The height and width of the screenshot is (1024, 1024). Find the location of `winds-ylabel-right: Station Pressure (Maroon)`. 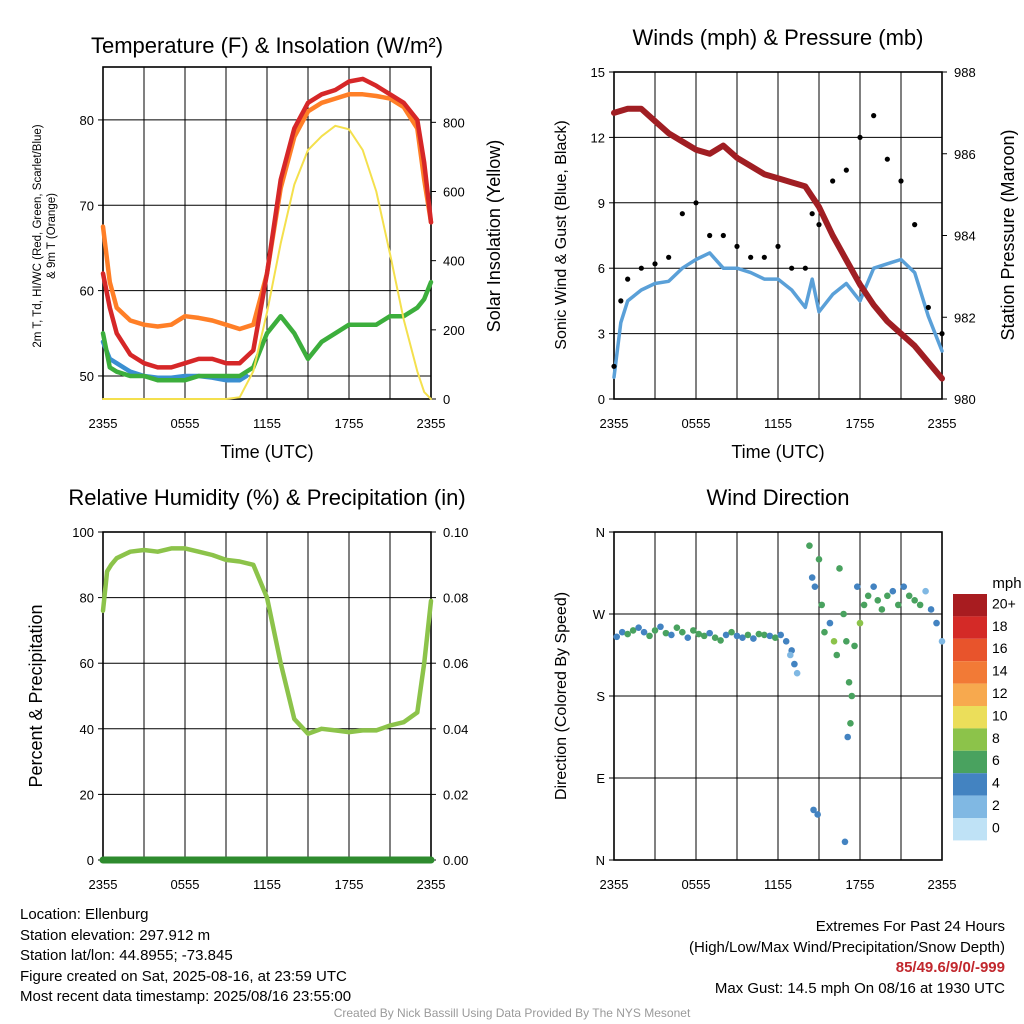

winds-ylabel-right: Station Pressure (Maroon) is located at coordinates (1008, 234).